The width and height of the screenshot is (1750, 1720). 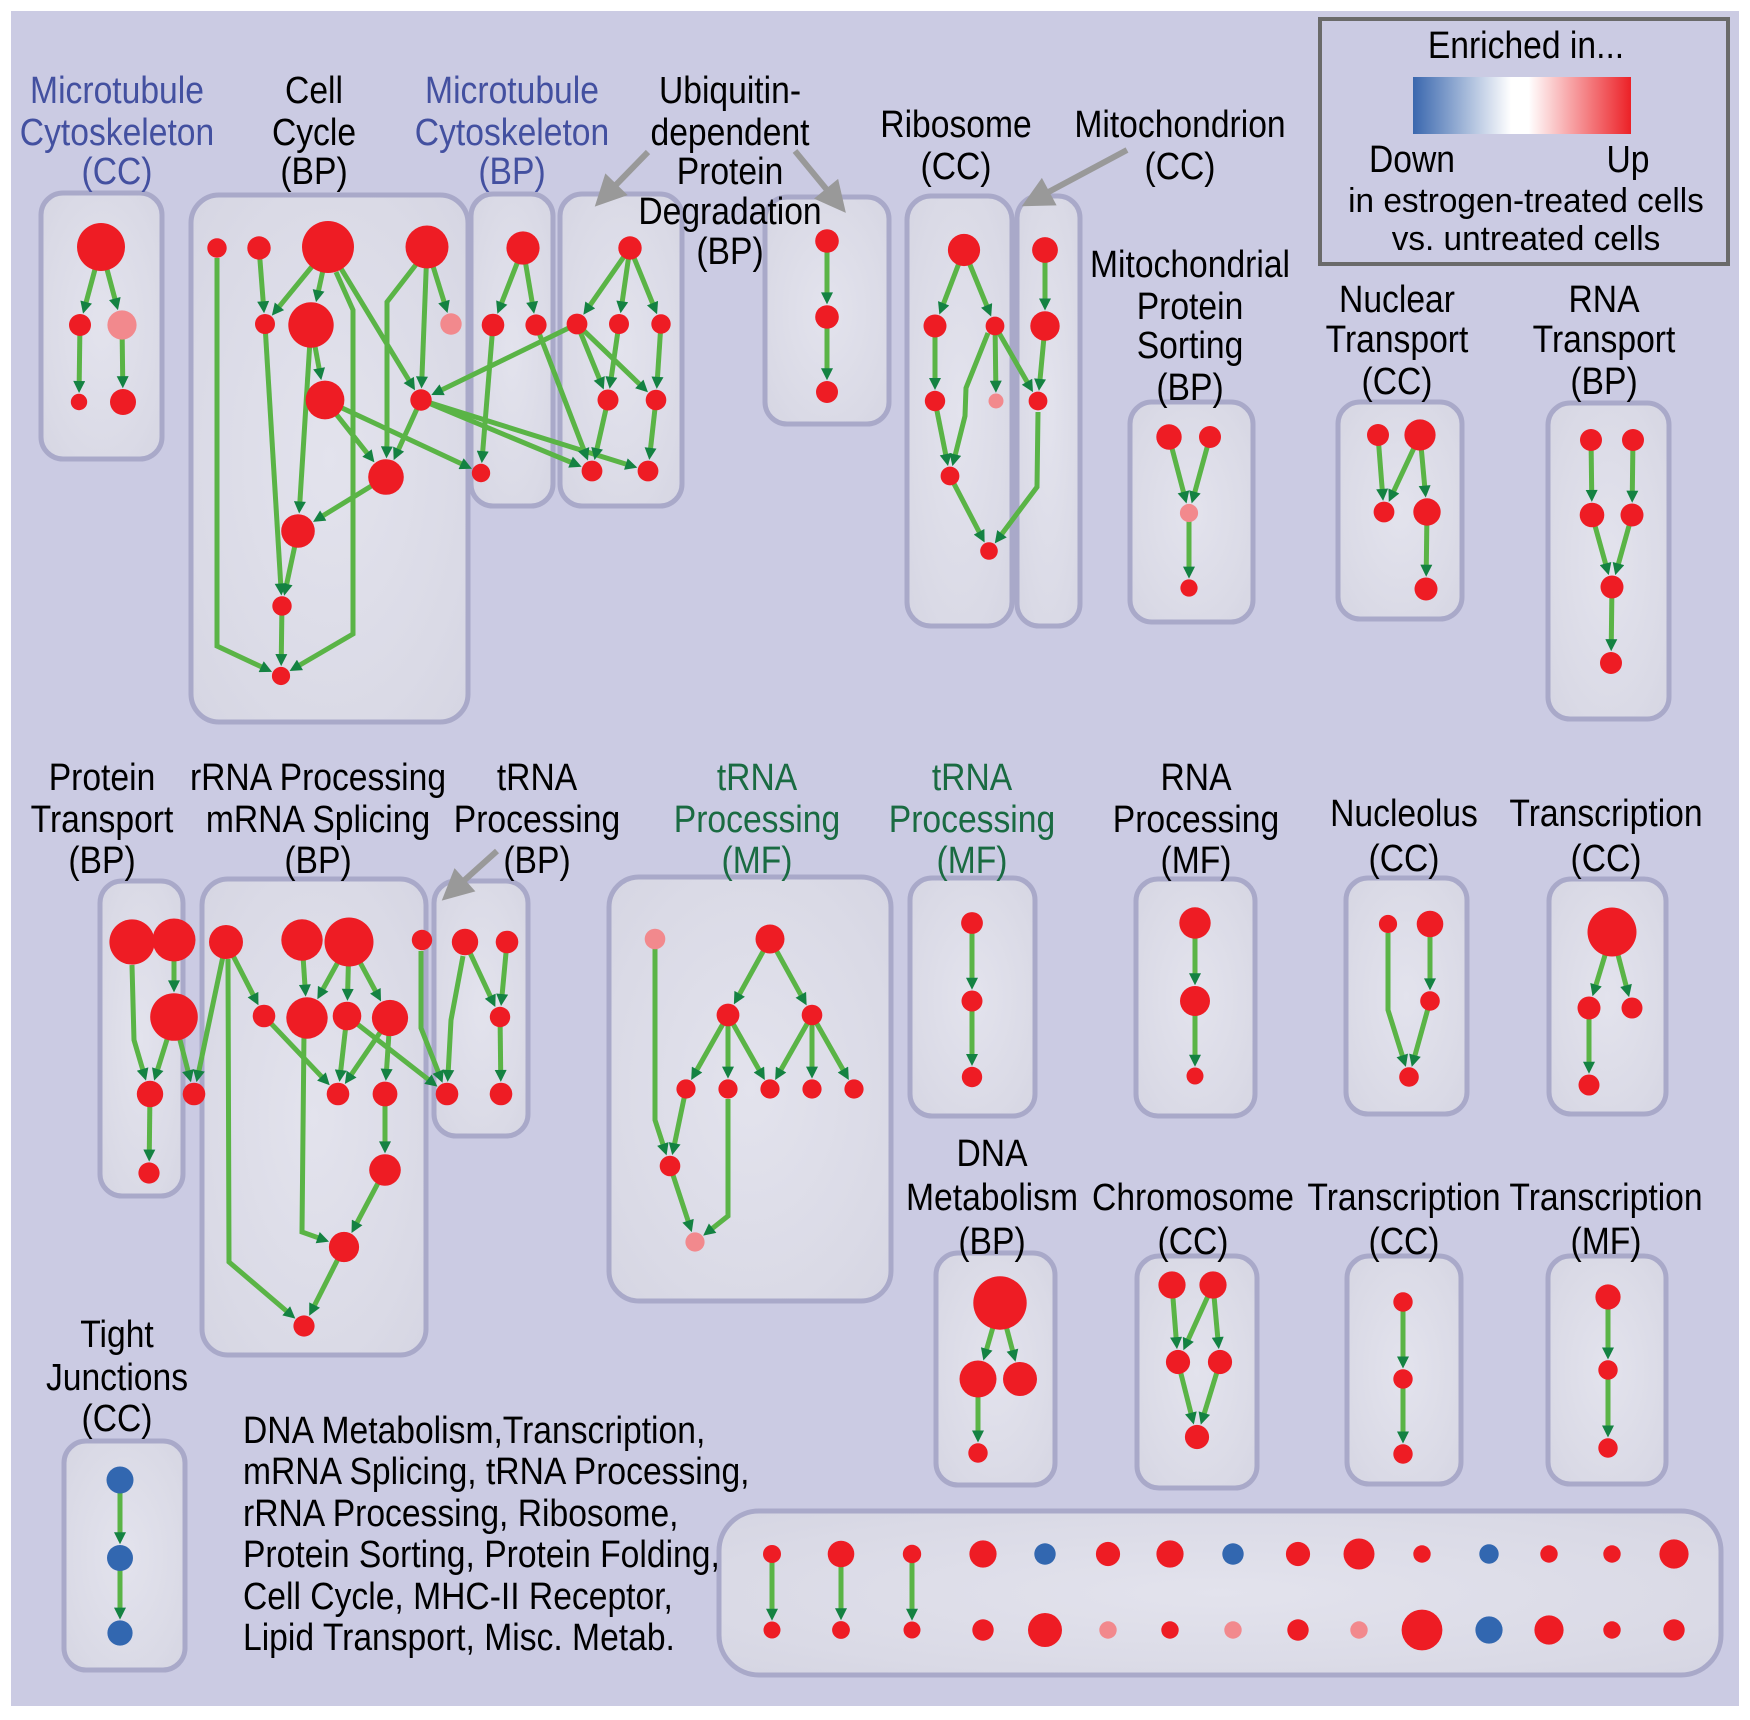 I want to click on svg-text: Tight, so click(x=117, y=1335).